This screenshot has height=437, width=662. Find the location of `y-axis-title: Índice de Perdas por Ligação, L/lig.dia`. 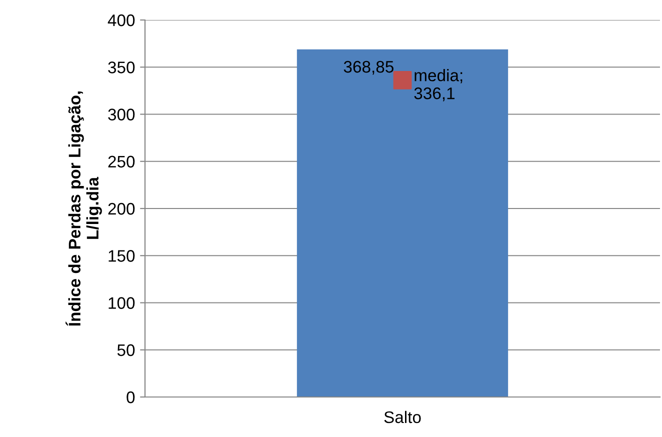

y-axis-title: Índice de Perdas por Ligação, L/lig.dia is located at coordinates (84, 209).